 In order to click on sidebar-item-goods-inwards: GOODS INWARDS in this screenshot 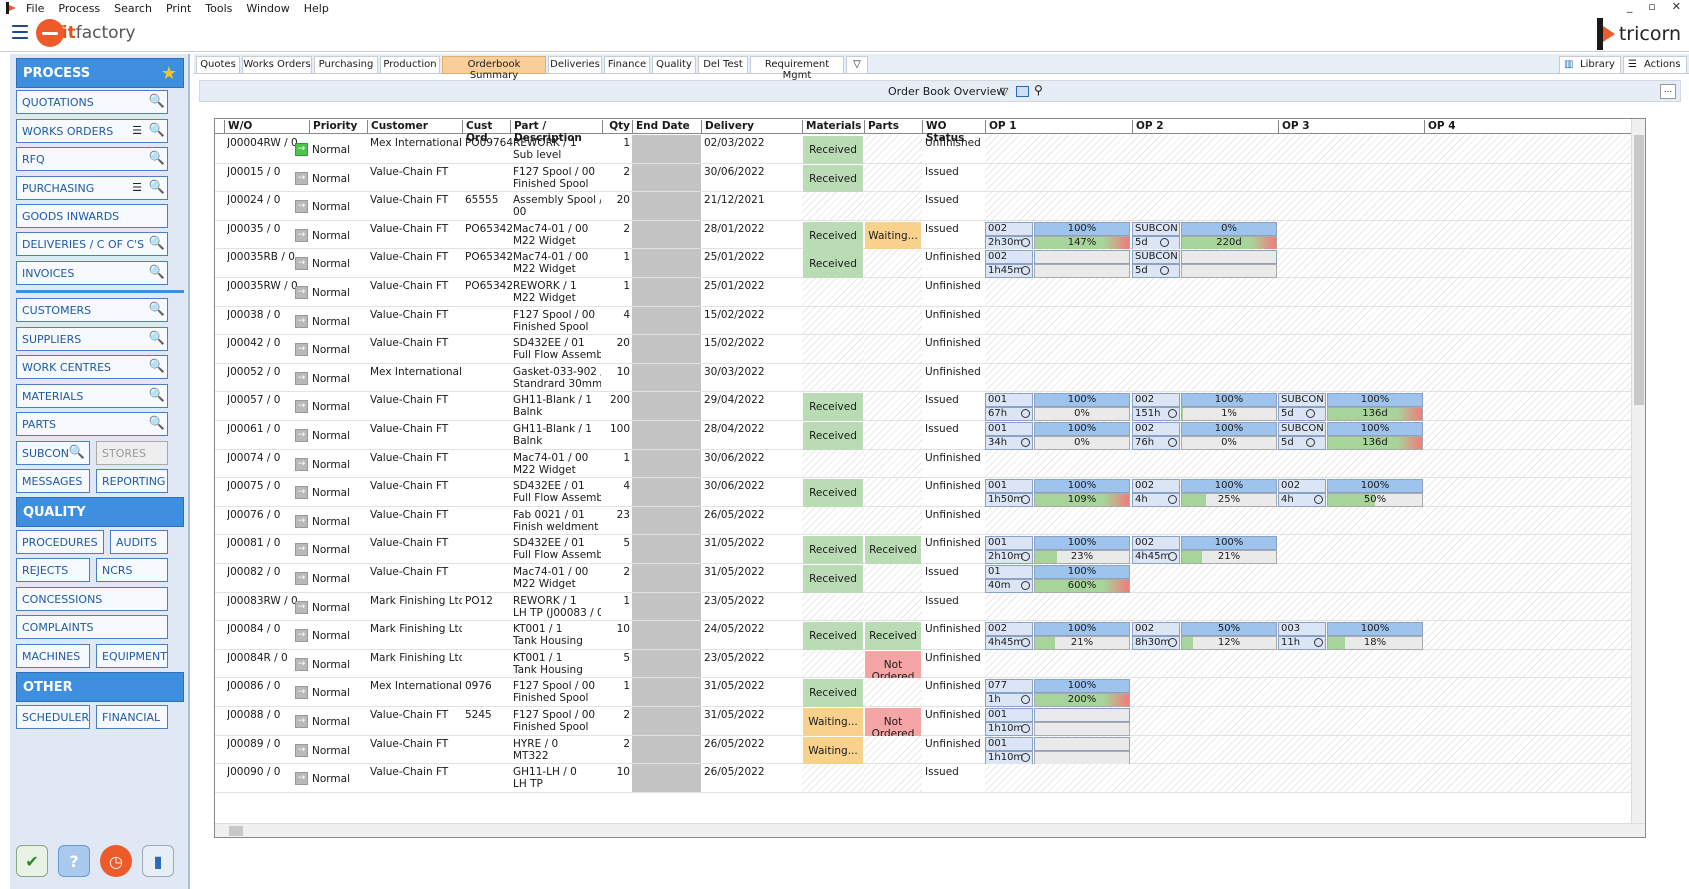, I will do `click(92, 216)`.